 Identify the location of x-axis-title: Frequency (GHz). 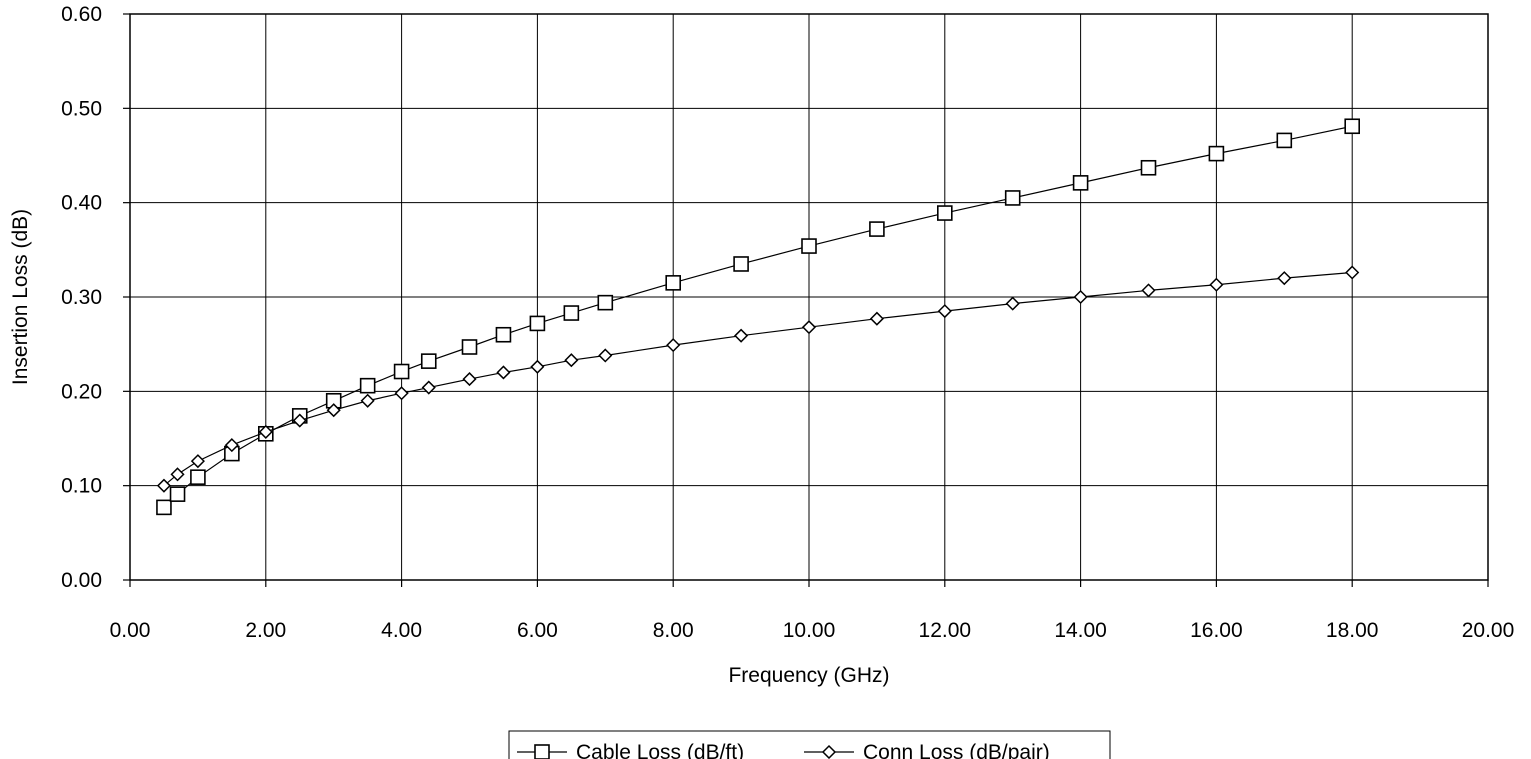
(808, 675).